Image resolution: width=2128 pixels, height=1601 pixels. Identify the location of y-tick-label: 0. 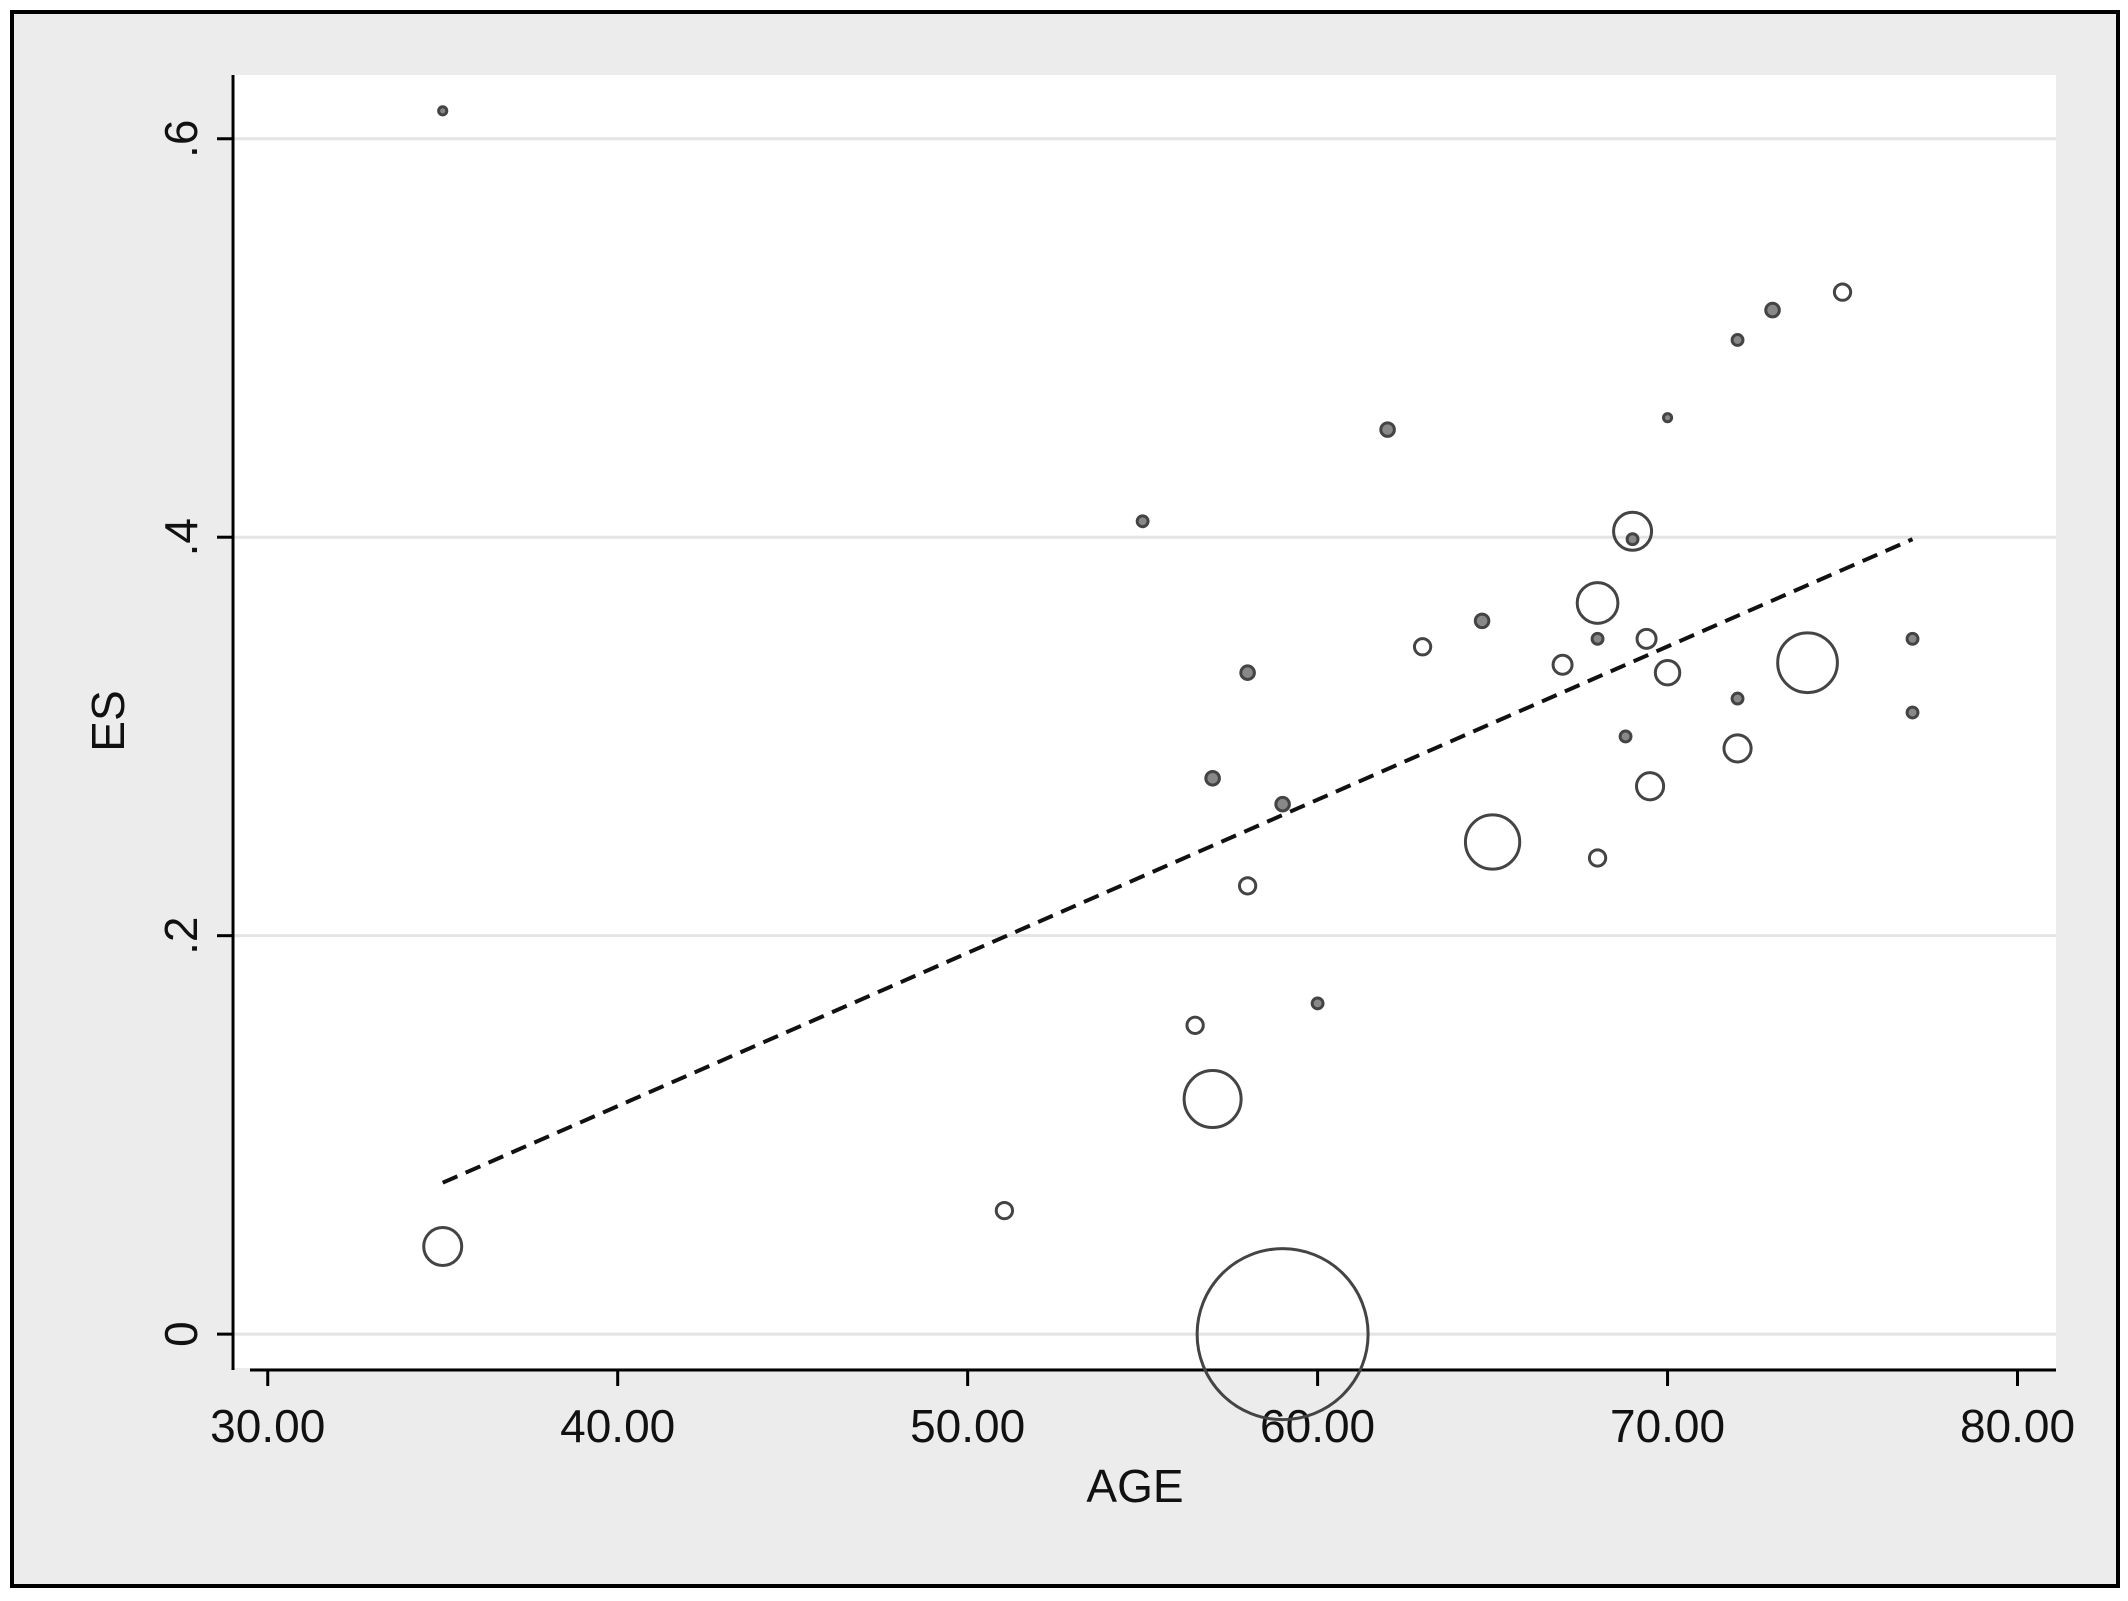
(181, 1334).